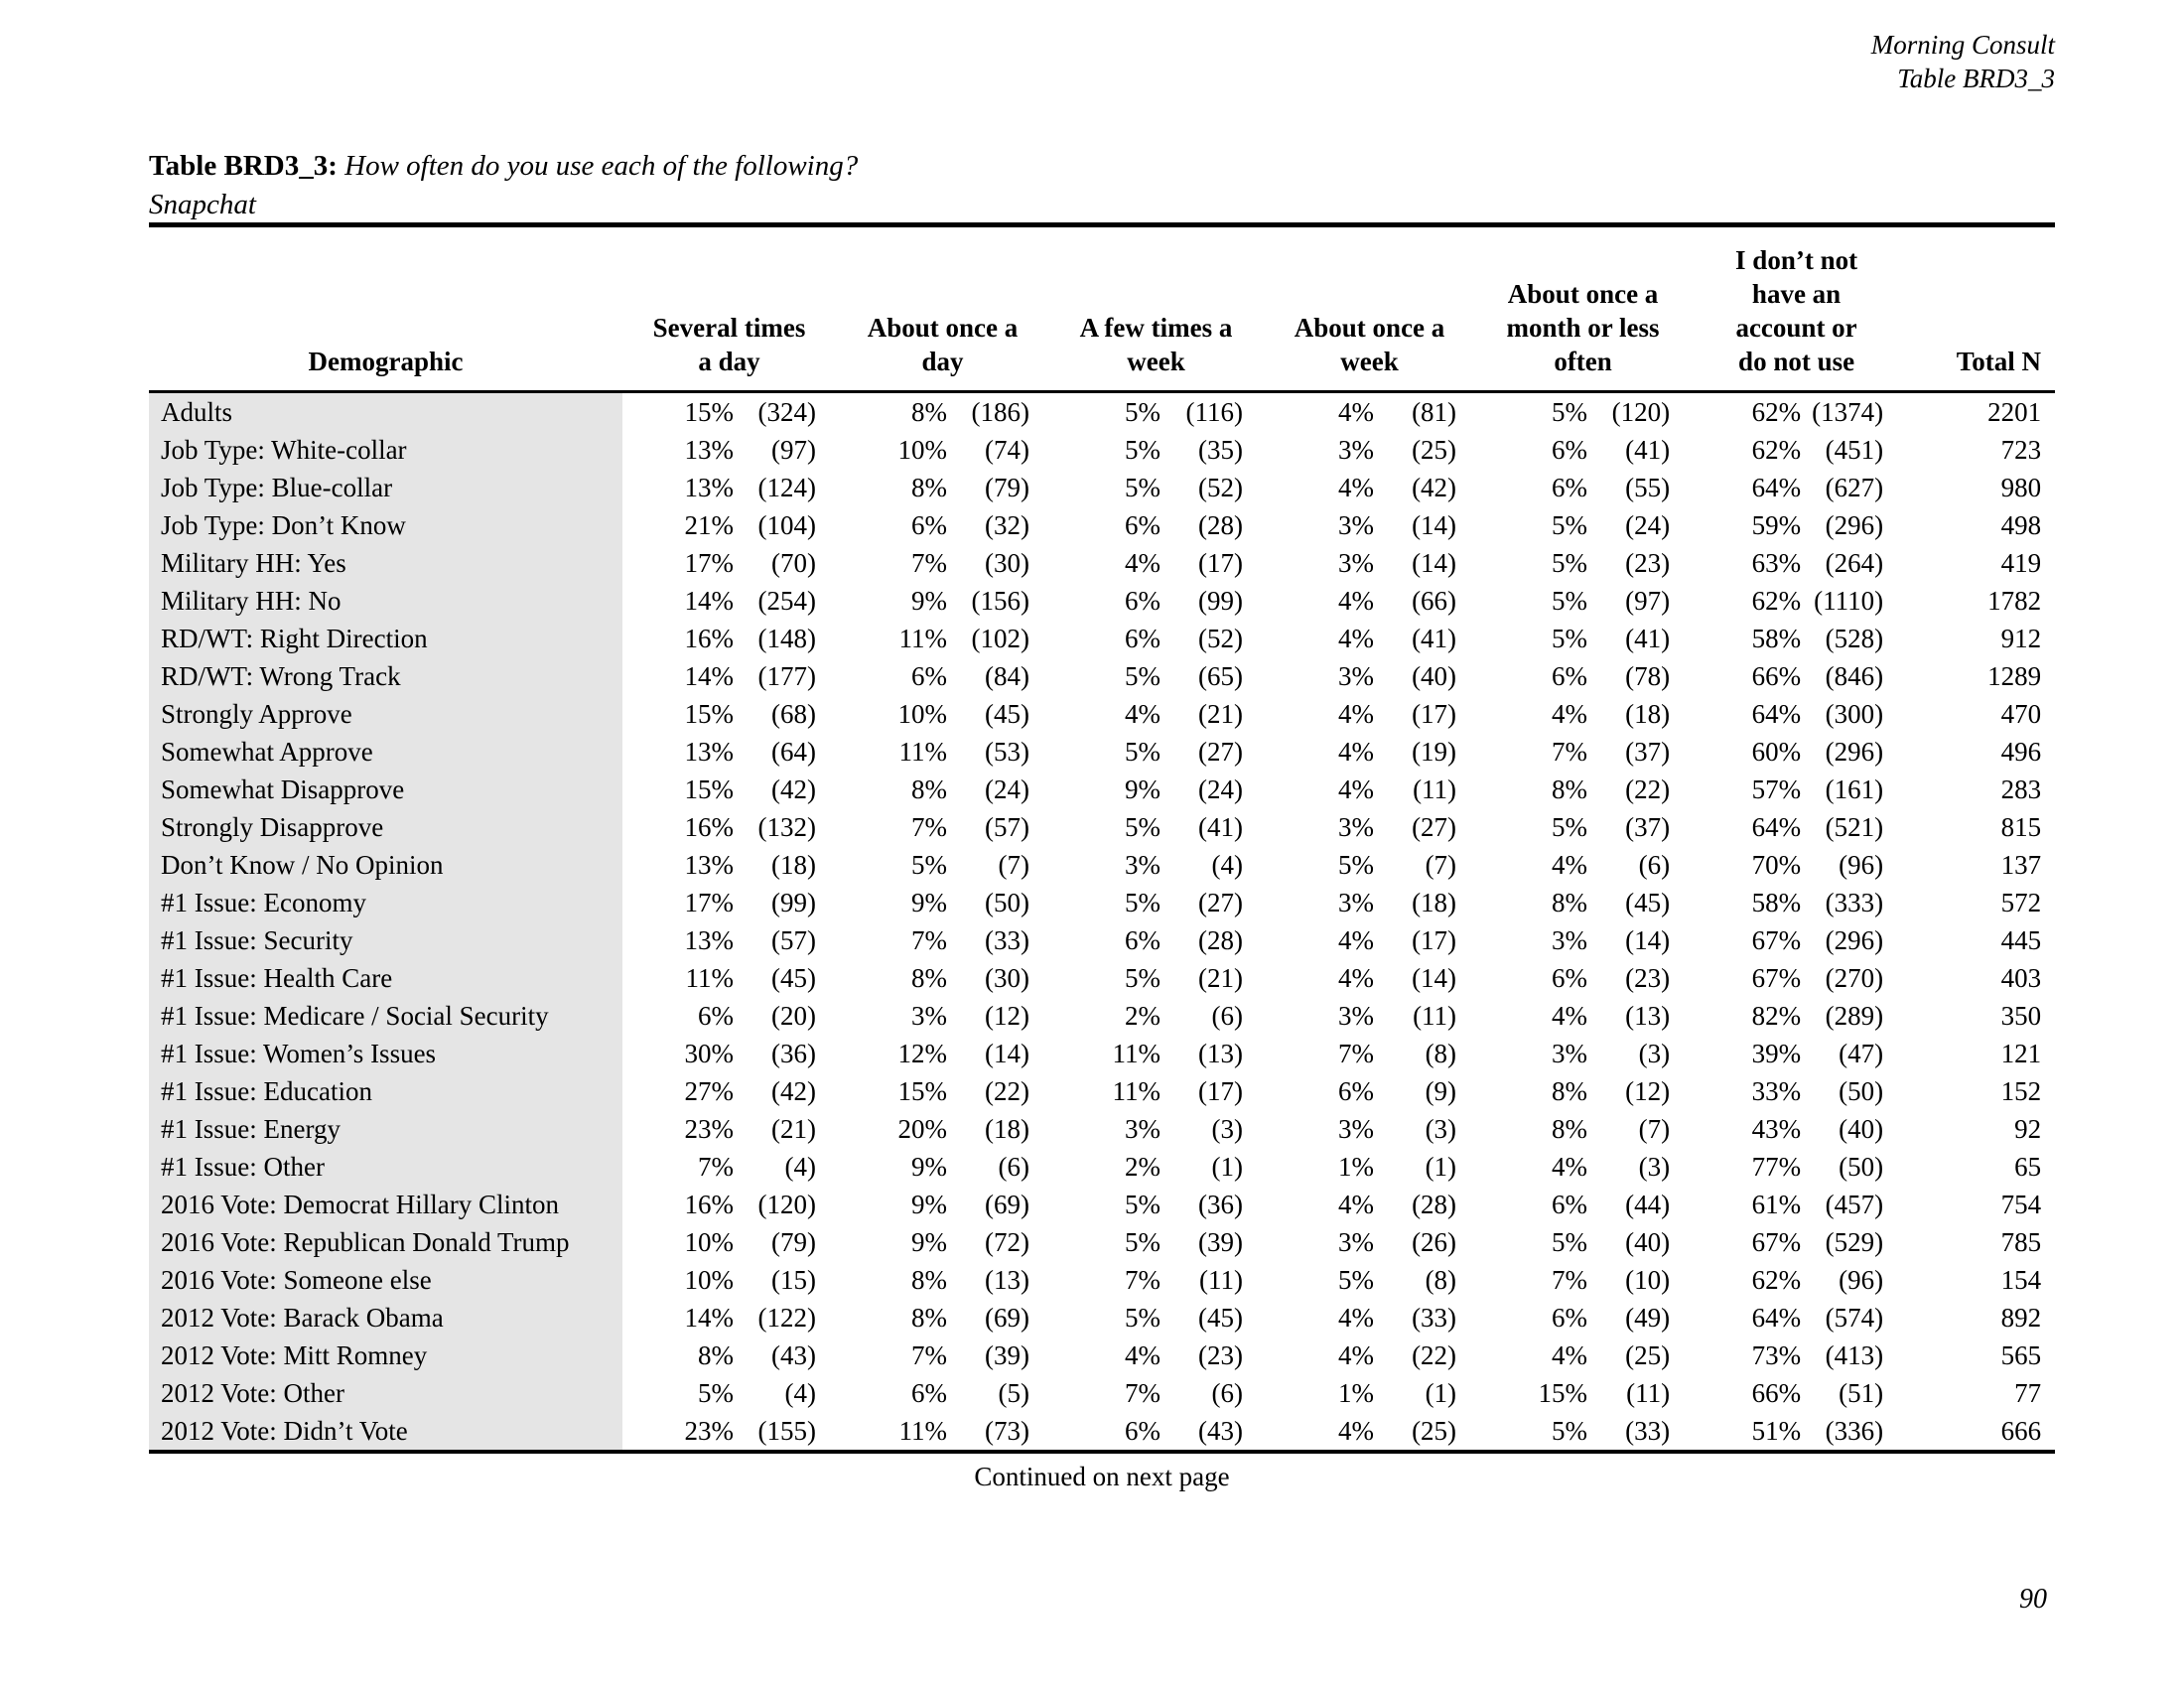 The width and height of the screenshot is (2184, 1688). What do you see at coordinates (1143, 1016) in the screenshot?
I see `cell-percent: 2%` at bounding box center [1143, 1016].